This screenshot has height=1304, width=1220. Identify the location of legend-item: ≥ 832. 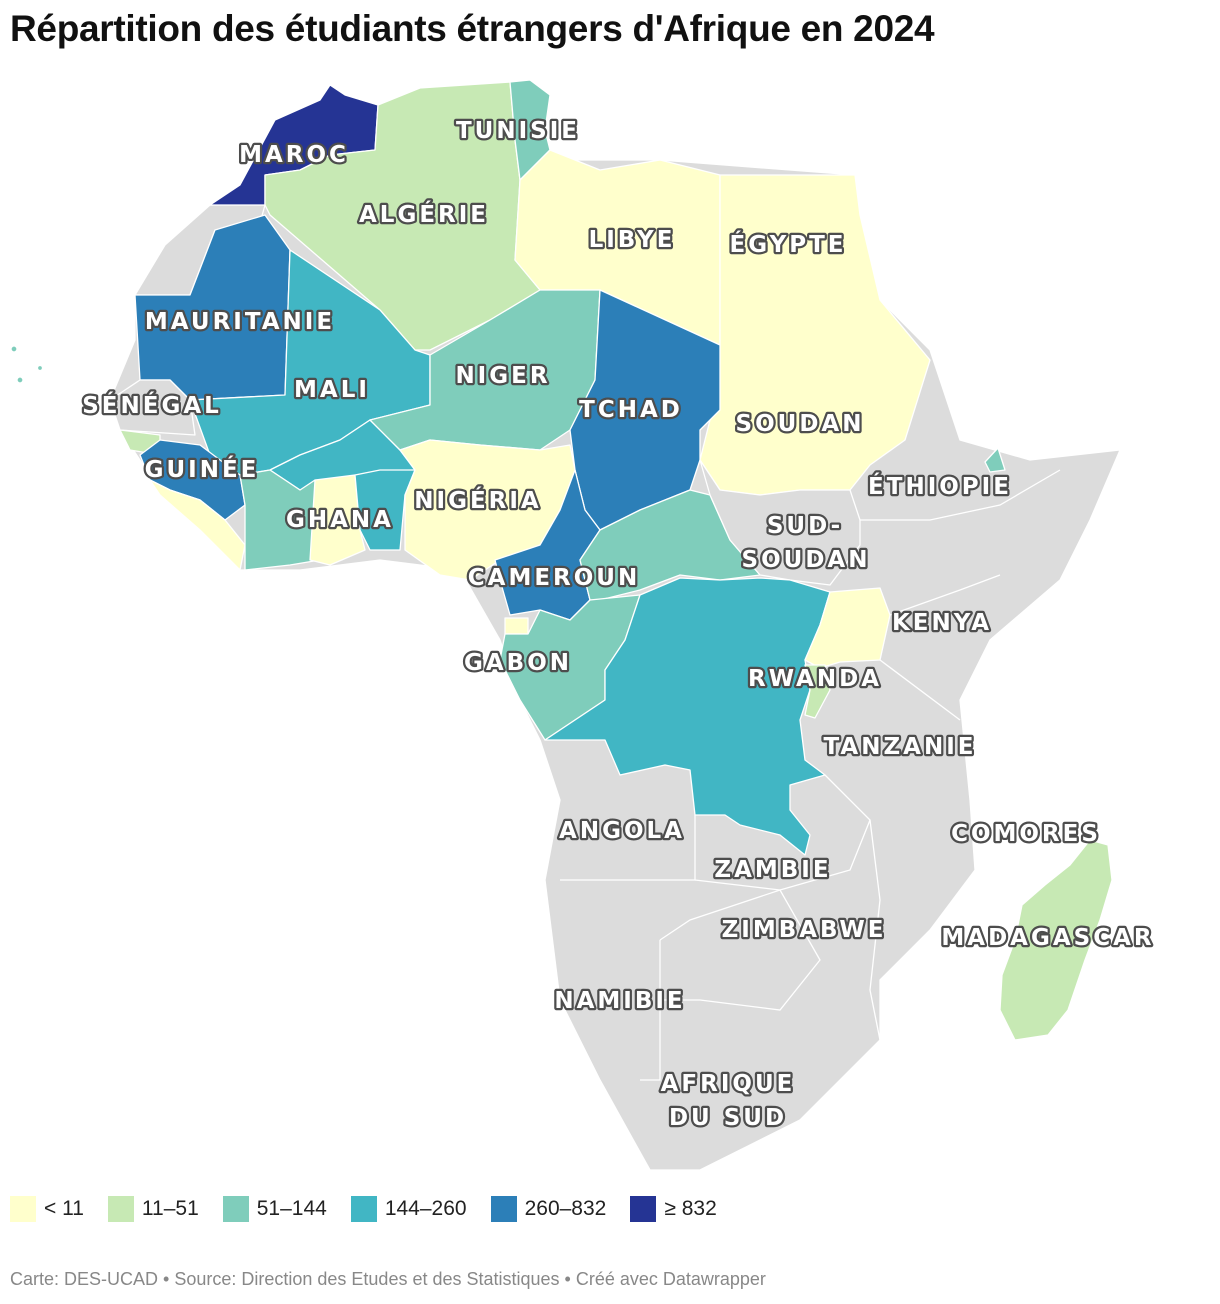
(673, 1209).